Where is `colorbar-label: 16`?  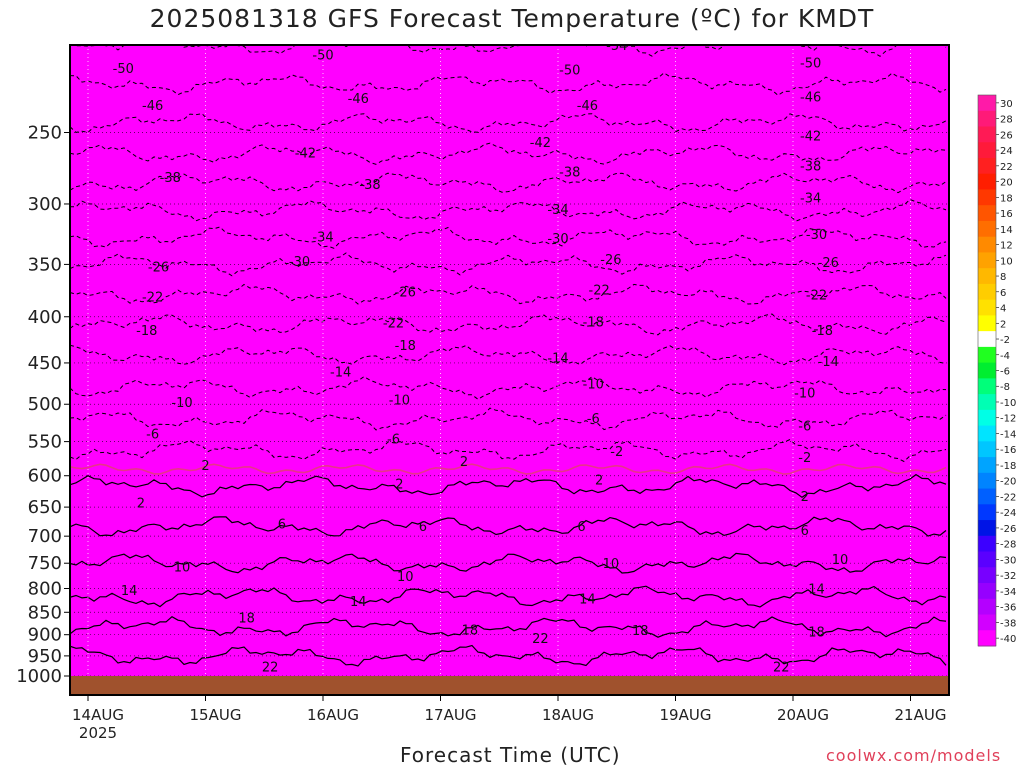
colorbar-label: 16 is located at coordinates (1006, 214).